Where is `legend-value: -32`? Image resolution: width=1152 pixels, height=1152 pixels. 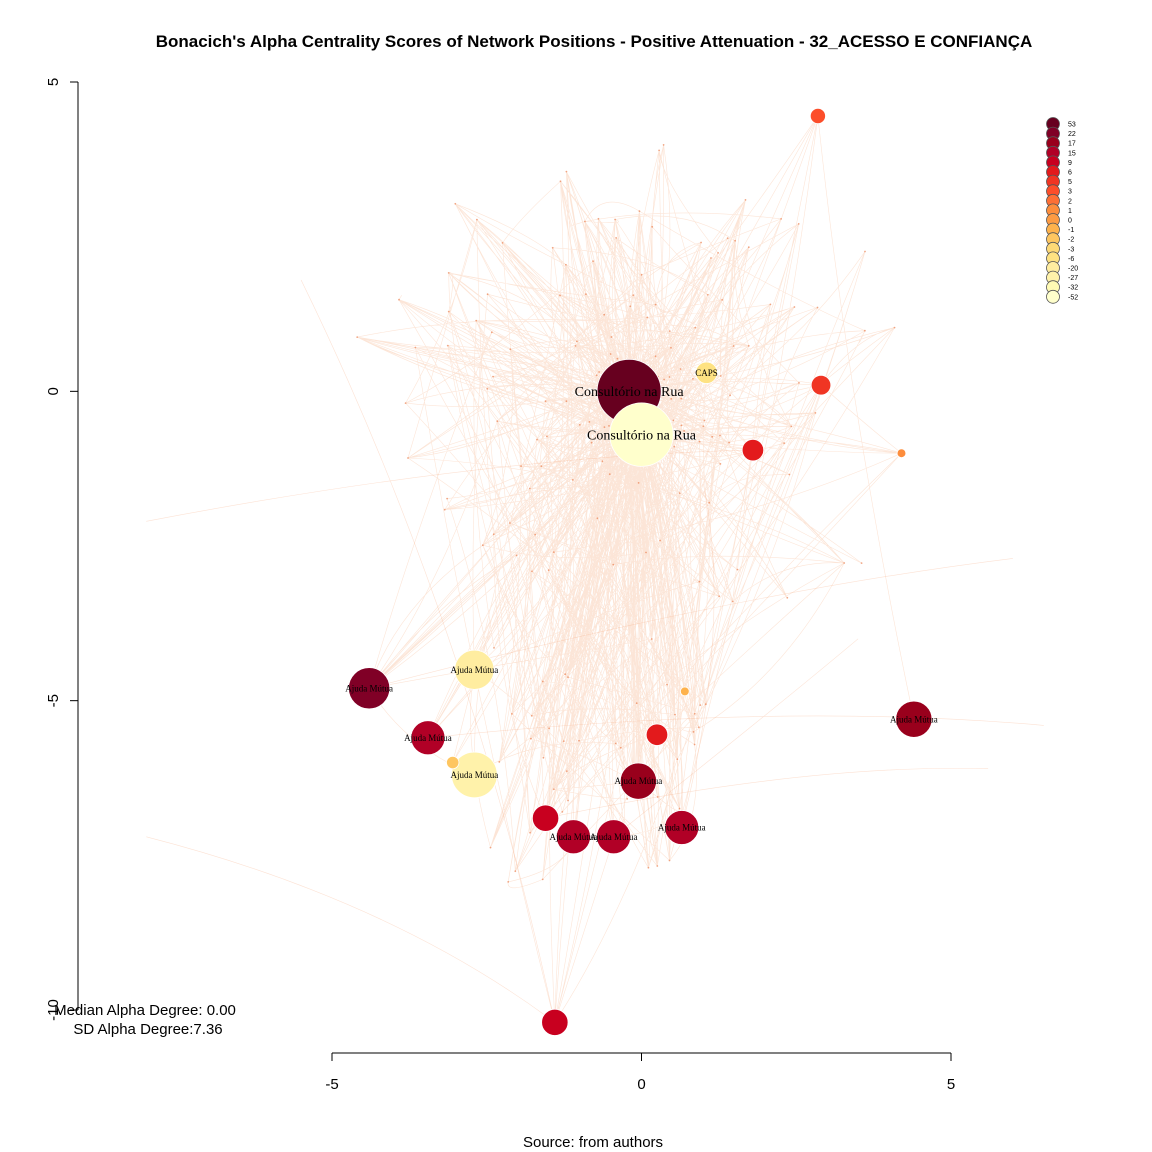
legend-value: -32 is located at coordinates (1073, 288).